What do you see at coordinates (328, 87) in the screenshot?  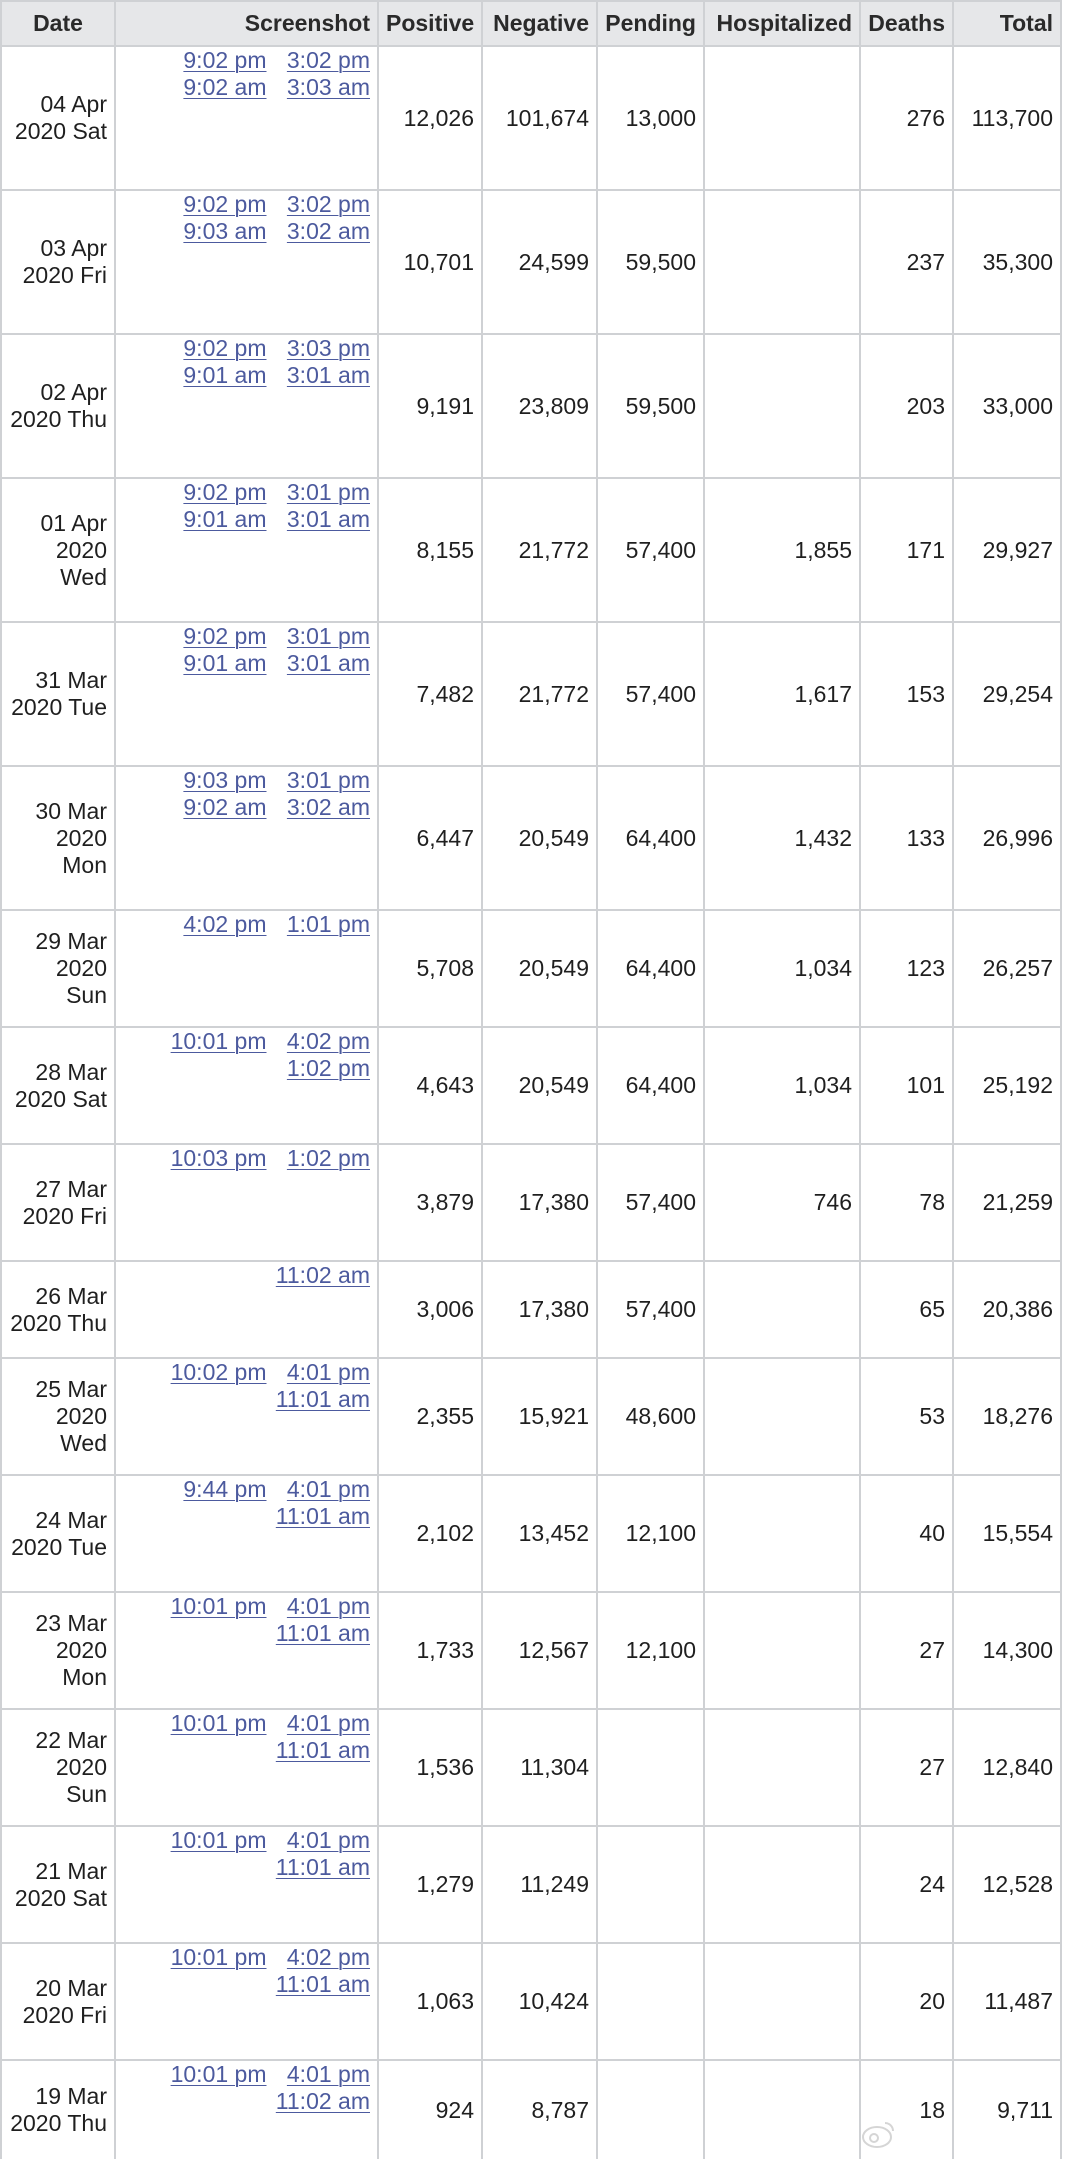 I see `screenshot-link: 3:03 am` at bounding box center [328, 87].